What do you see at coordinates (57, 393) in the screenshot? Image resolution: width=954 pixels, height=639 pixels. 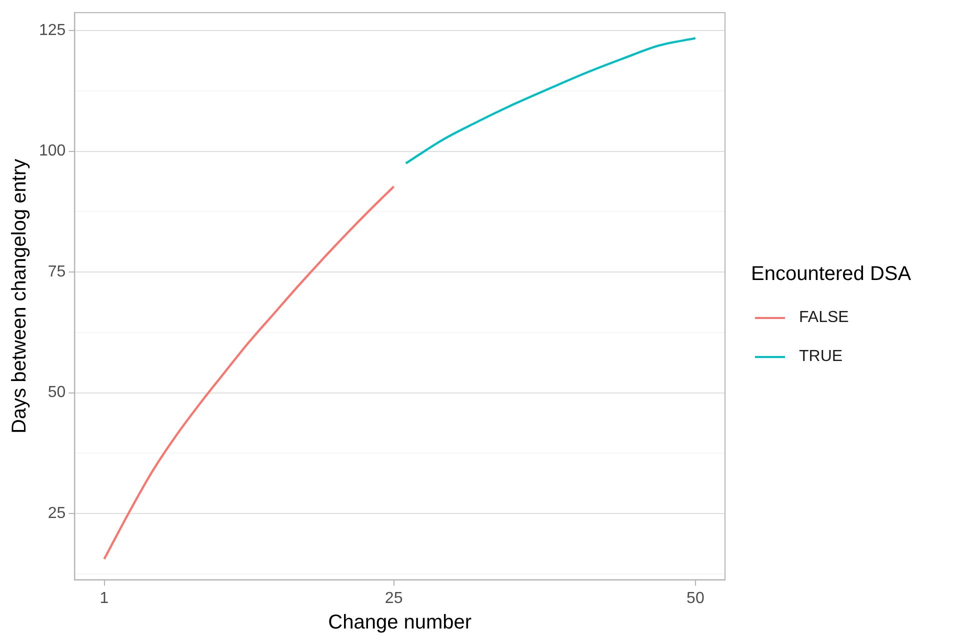 I see `y-tick-label: 50` at bounding box center [57, 393].